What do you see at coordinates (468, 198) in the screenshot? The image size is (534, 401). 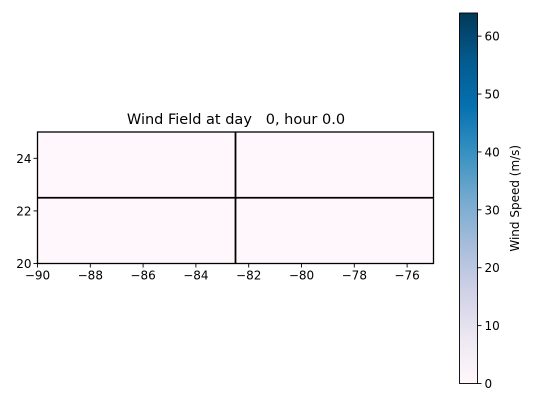 I see `colorbar-gradient` at bounding box center [468, 198].